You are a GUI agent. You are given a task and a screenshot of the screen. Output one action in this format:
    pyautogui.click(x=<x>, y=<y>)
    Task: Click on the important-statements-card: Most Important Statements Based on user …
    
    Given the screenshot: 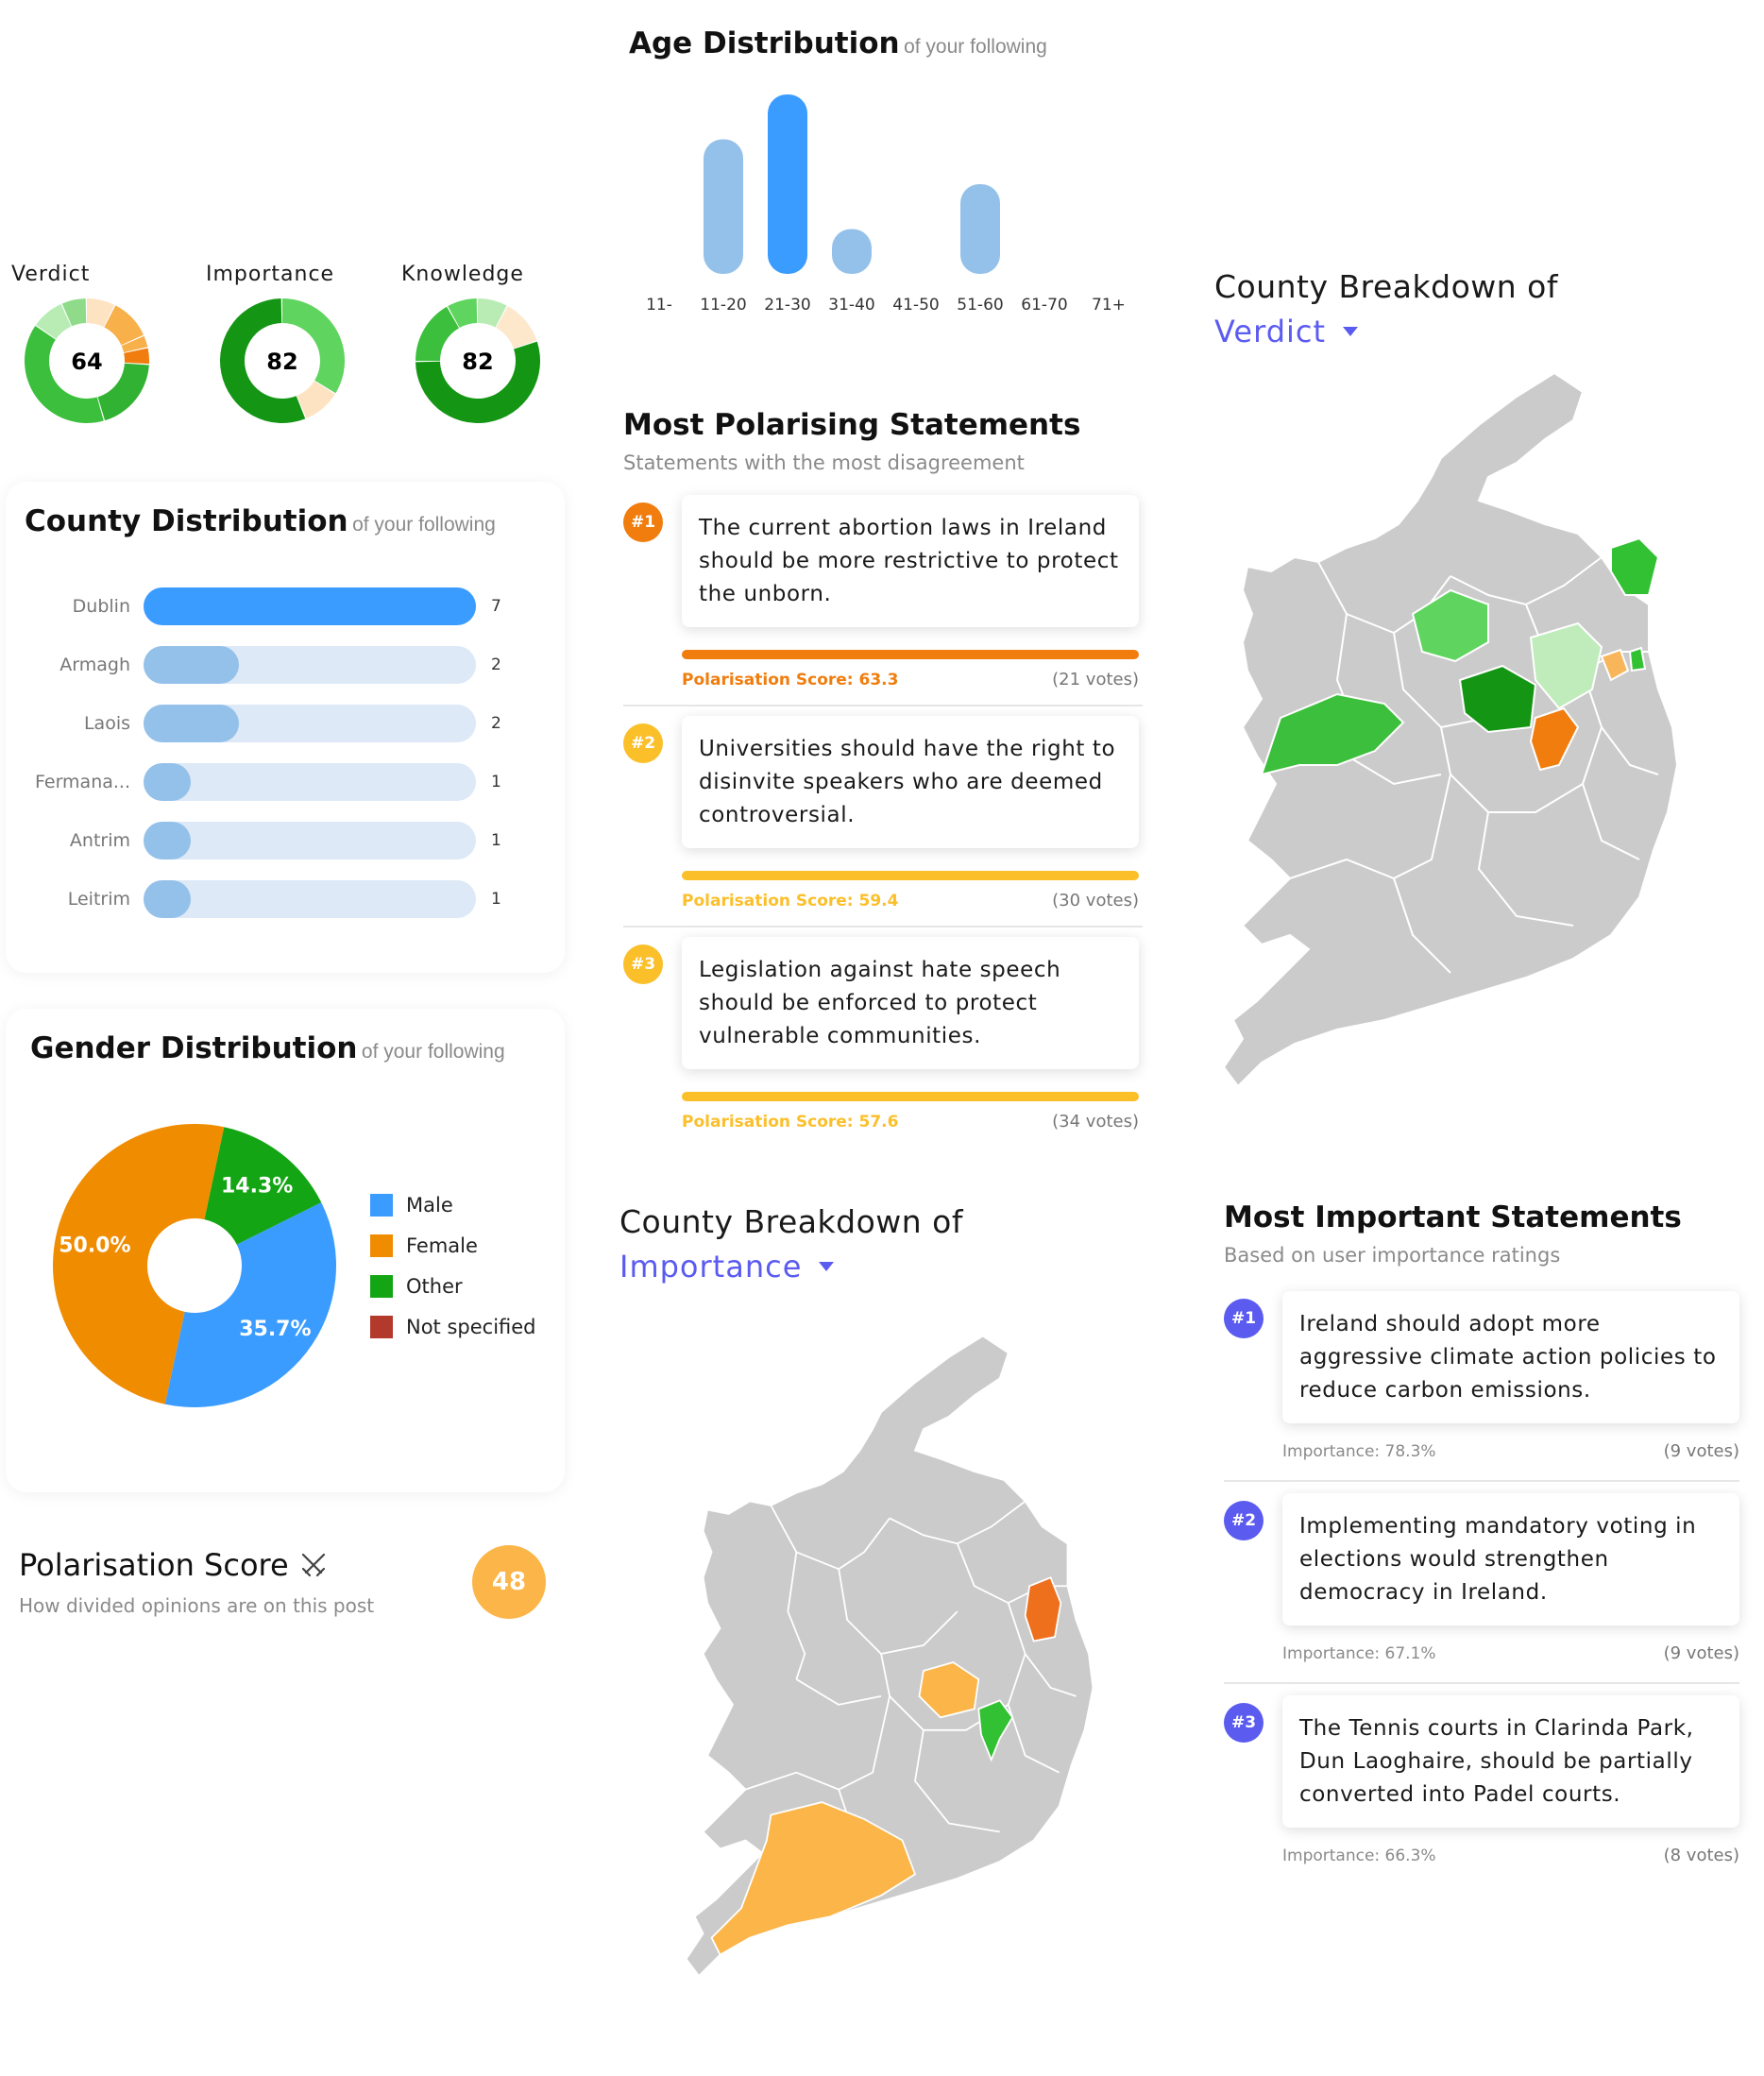 What is the action you would take?
    pyautogui.click(x=1478, y=1535)
    